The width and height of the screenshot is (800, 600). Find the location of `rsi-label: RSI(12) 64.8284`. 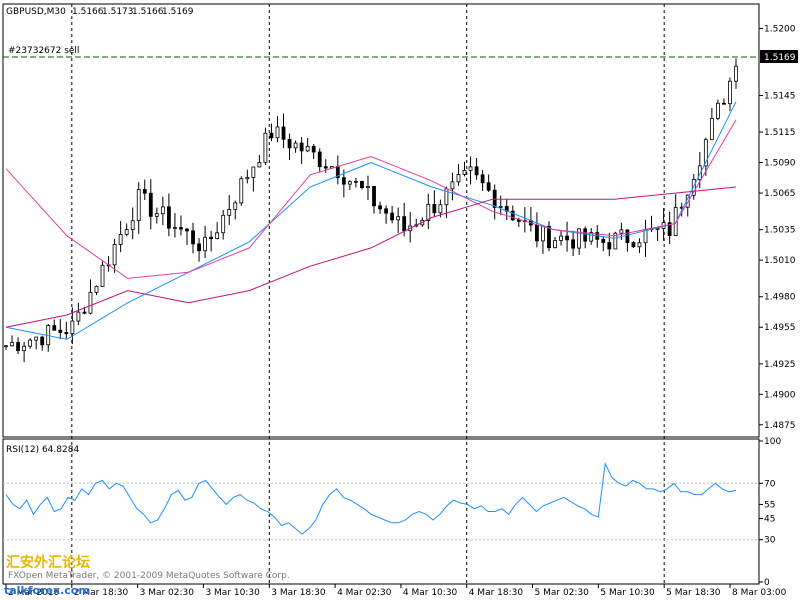

rsi-label: RSI(12) 64.8284 is located at coordinates (42, 450).